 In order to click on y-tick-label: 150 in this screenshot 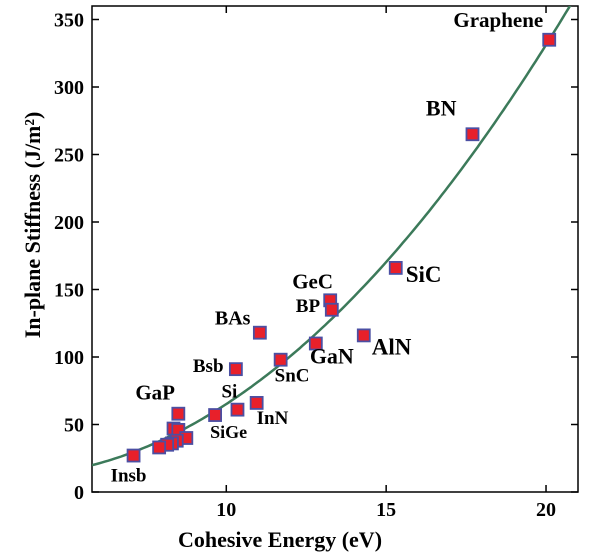, I will do `click(69, 291)`.